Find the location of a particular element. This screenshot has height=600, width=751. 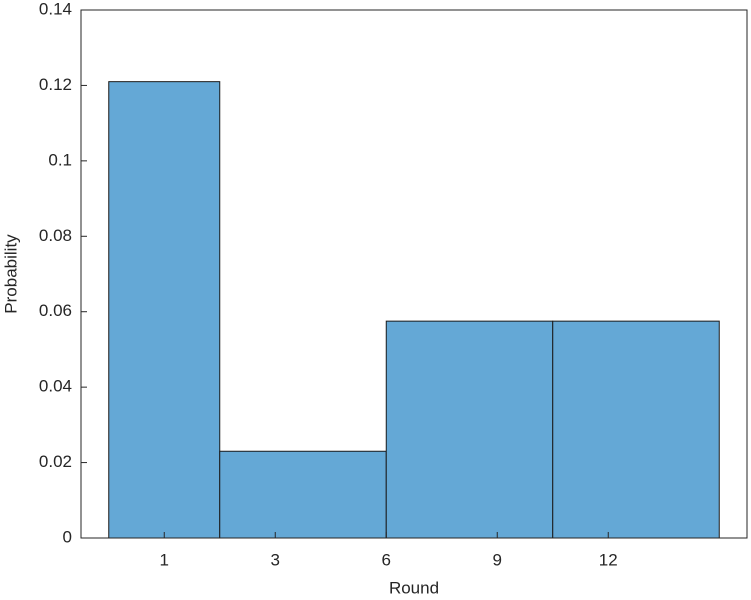

x-tick-label: 1 is located at coordinates (164, 559).